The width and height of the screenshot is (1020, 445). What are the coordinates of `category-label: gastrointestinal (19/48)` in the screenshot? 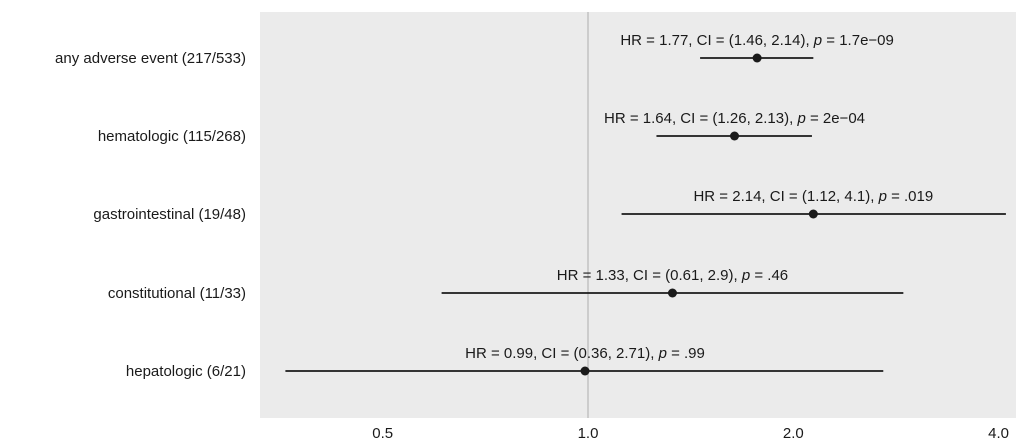 It's located at (169, 214).